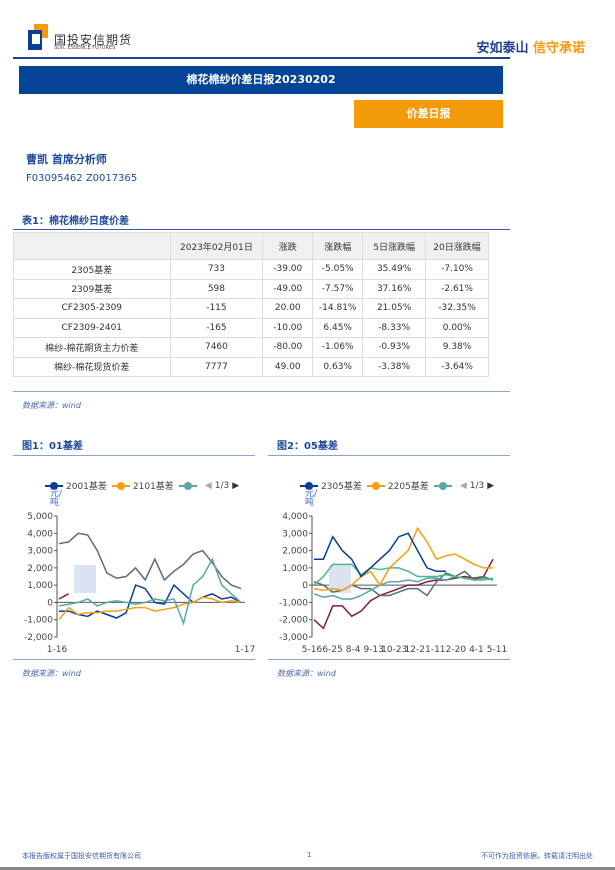  I want to click on chart-title: 图1：01基差, so click(52, 446).